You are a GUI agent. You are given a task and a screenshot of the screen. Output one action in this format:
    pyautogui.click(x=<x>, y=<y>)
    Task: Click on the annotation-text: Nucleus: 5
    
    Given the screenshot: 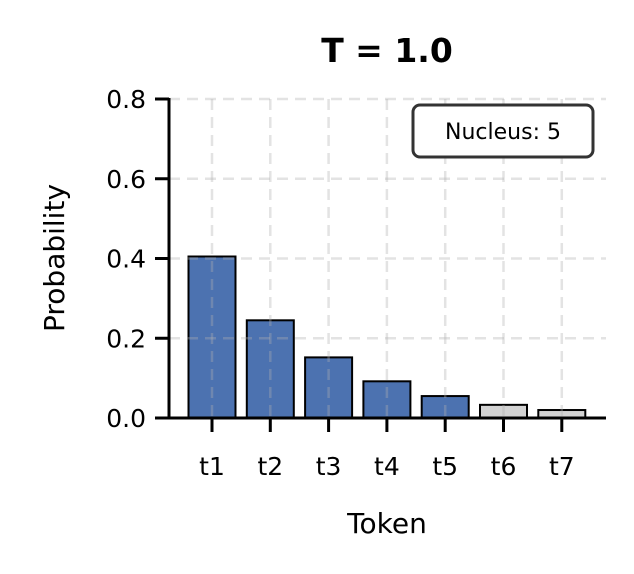 What is the action you would take?
    pyautogui.click(x=503, y=132)
    